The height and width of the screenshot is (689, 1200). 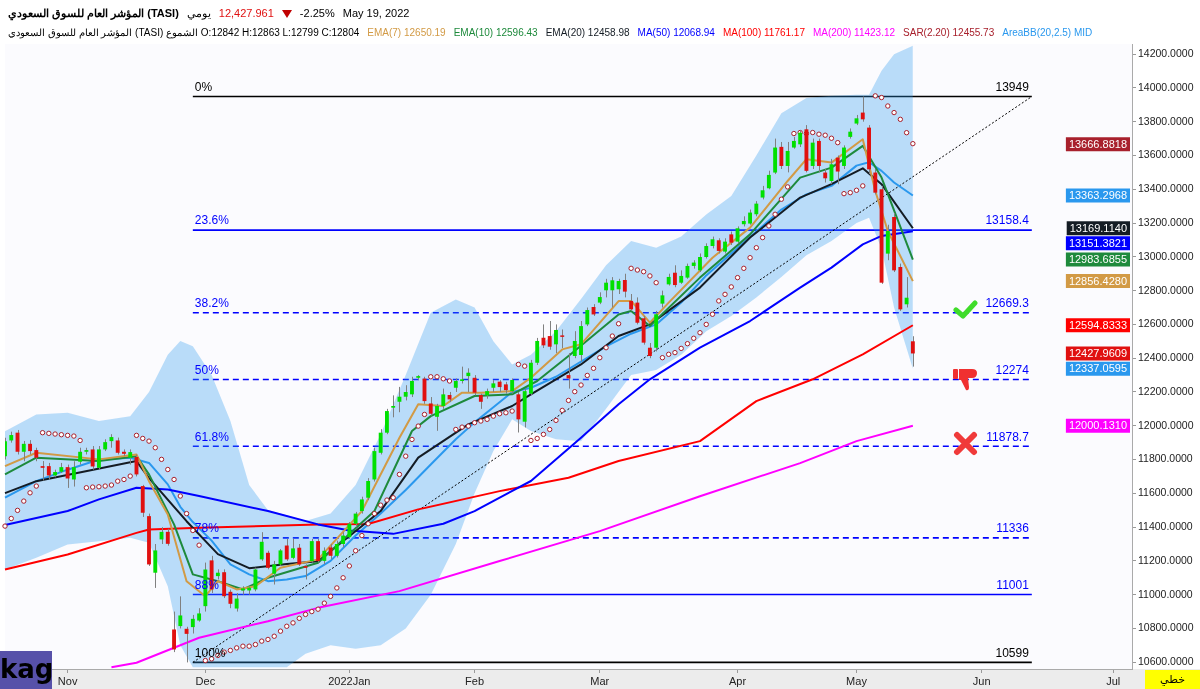 I want to click on annotation: 23.6%, so click(x=212, y=220).